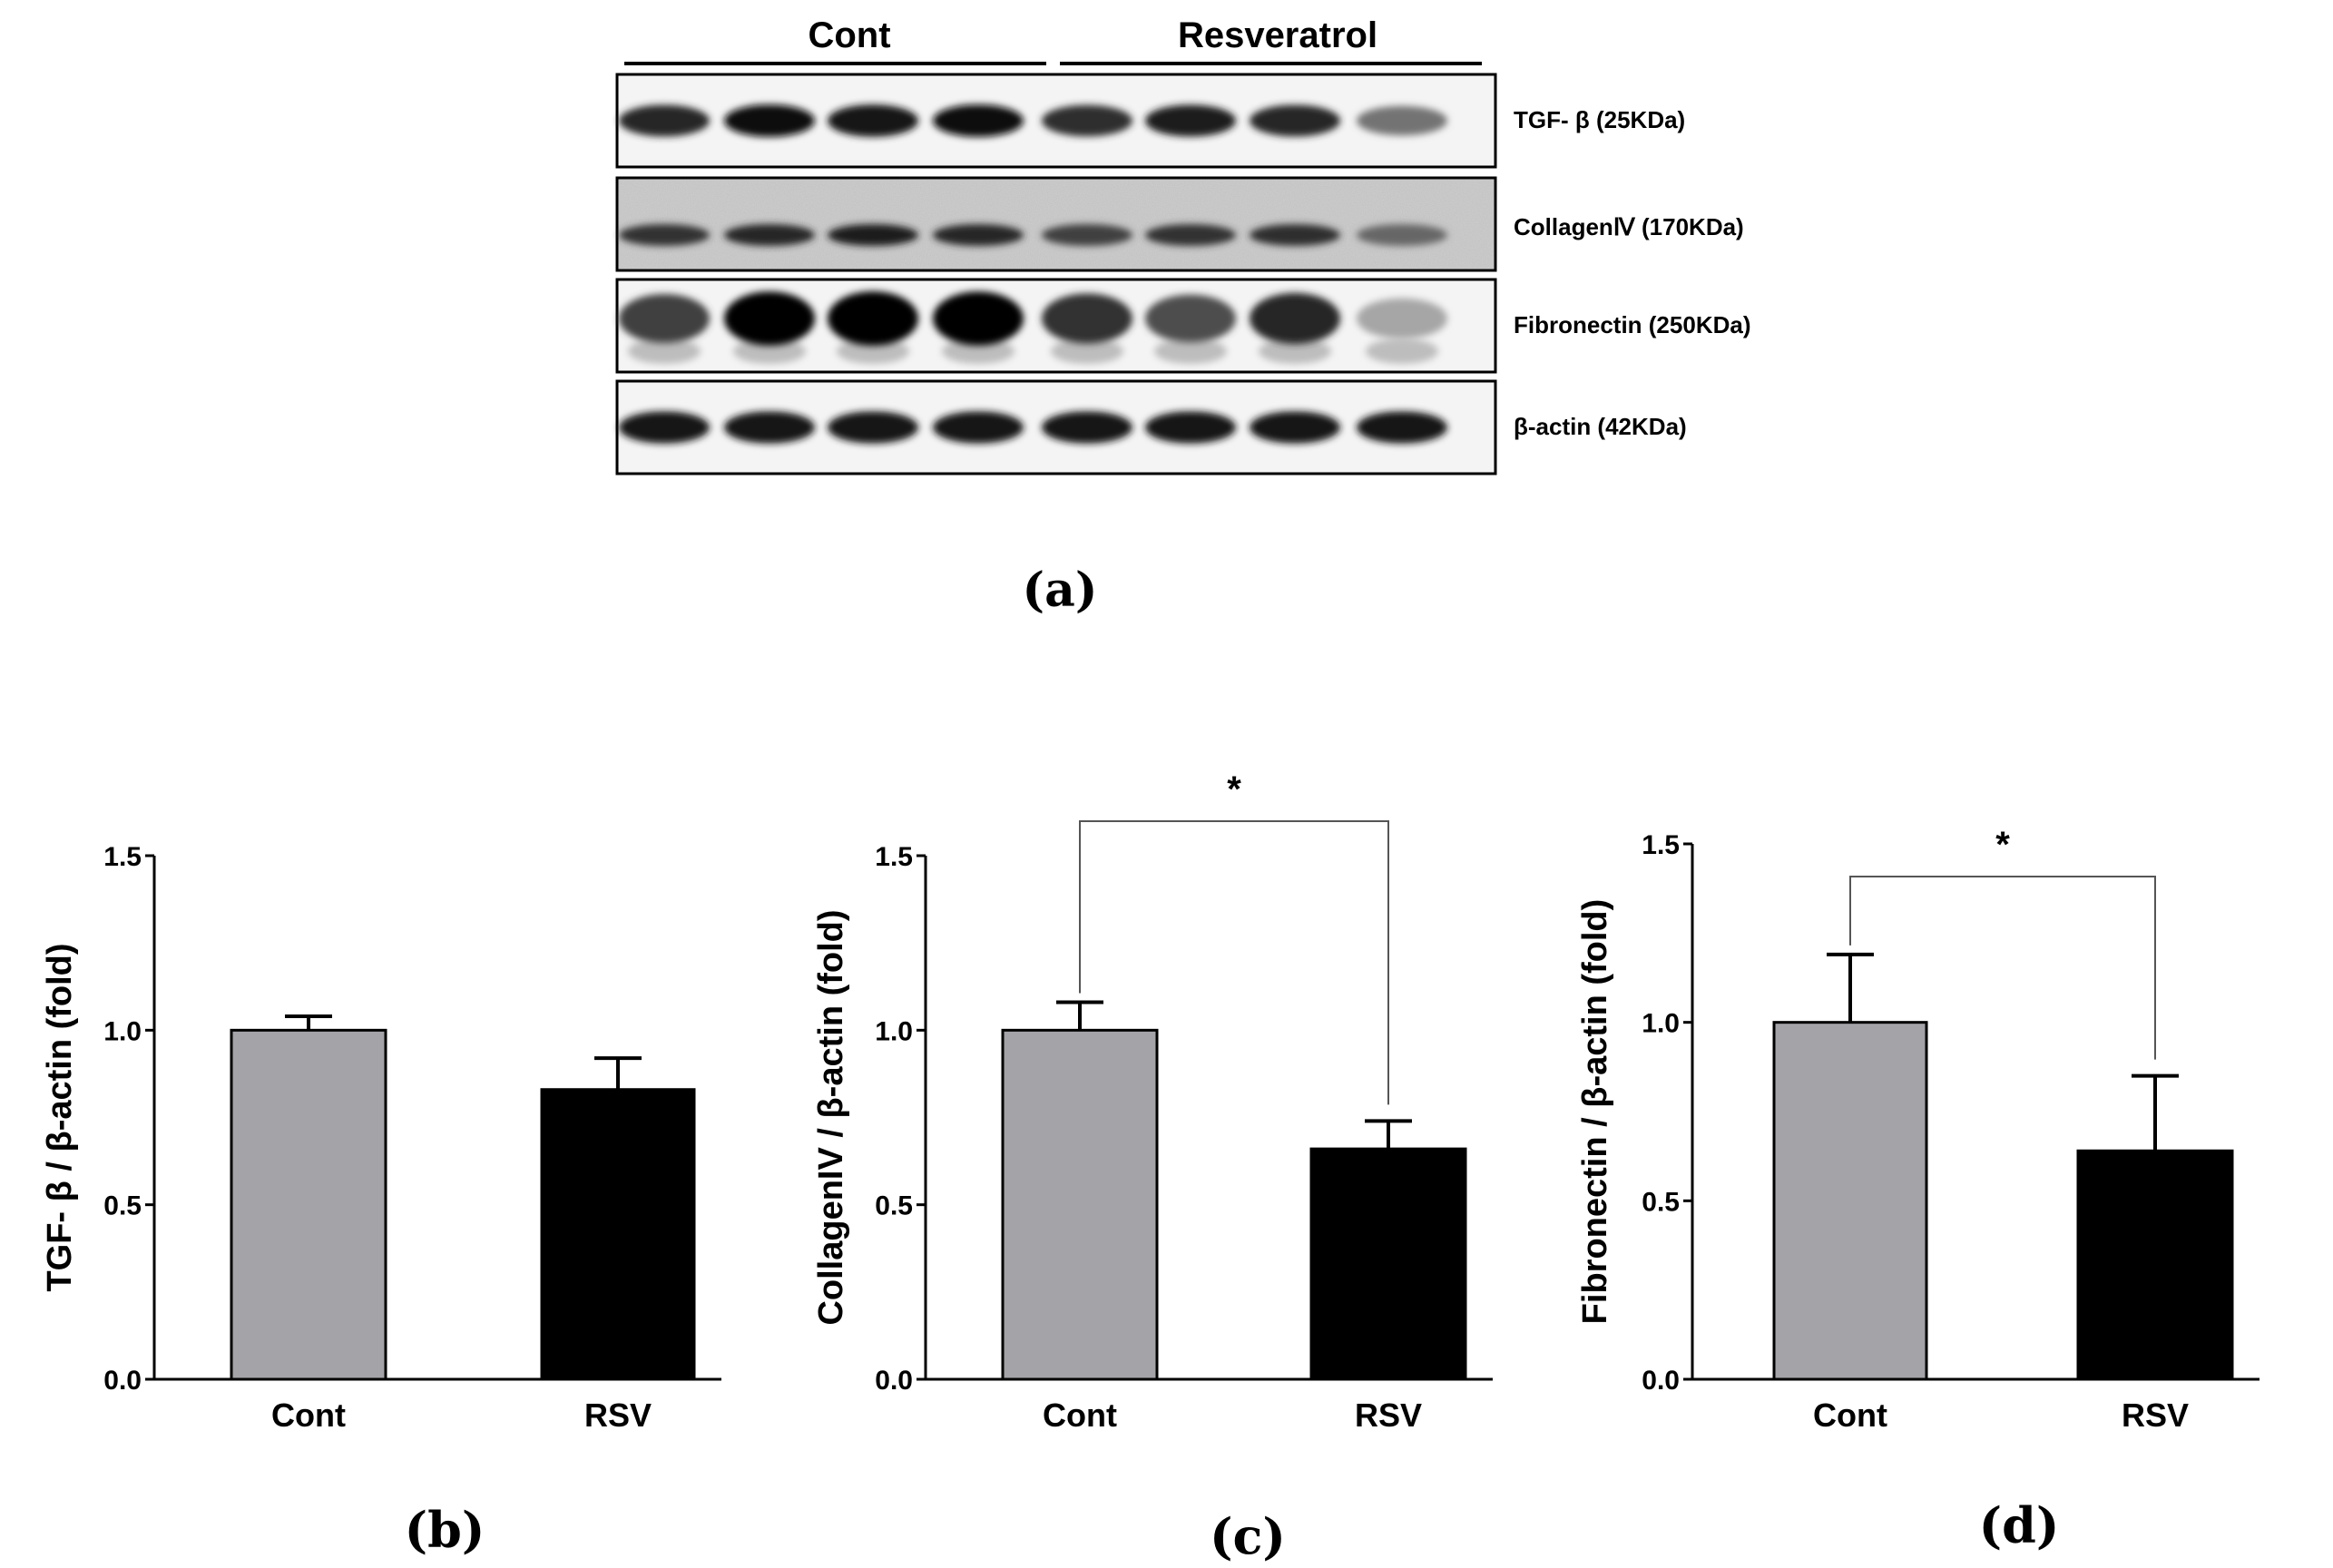 The width and height of the screenshot is (2333, 1568). What do you see at coordinates (1629, 226) in the screenshot?
I see `blot-row-label: CollagenⅣ (170KDa)` at bounding box center [1629, 226].